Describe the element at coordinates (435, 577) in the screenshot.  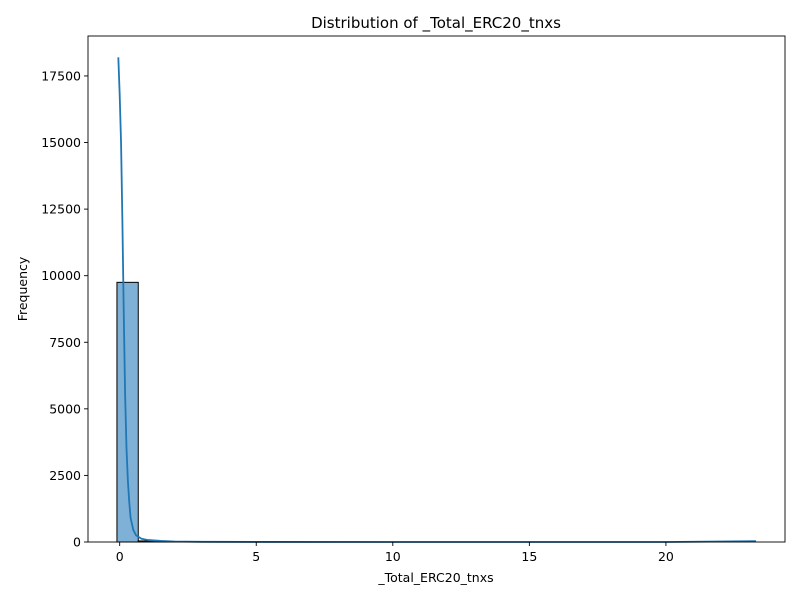
I see `x-axis-label: _Total_ERC20_tnxs` at that location.